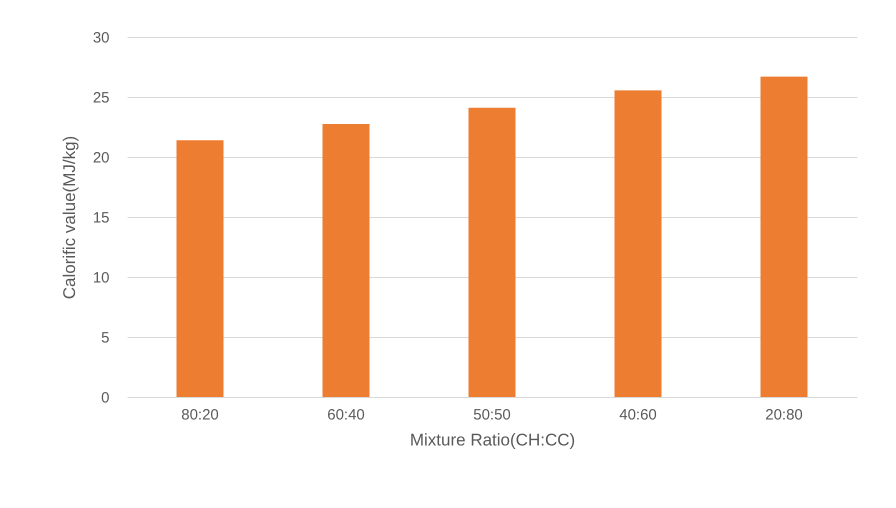 This screenshot has width=896, height=508. What do you see at coordinates (69, 218) in the screenshot?
I see `y-axis-title: Calorific value(MJ/kg)` at bounding box center [69, 218].